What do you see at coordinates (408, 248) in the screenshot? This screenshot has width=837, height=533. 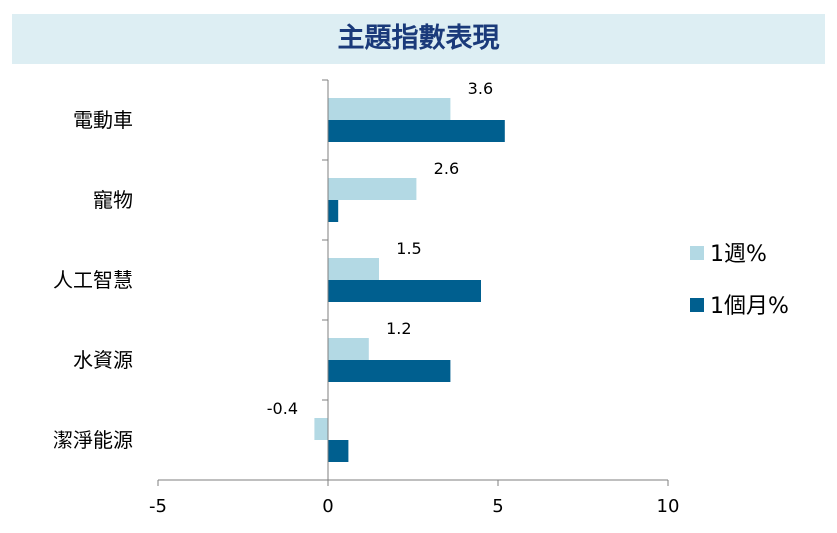 I see `data-label: 1.5` at bounding box center [408, 248].